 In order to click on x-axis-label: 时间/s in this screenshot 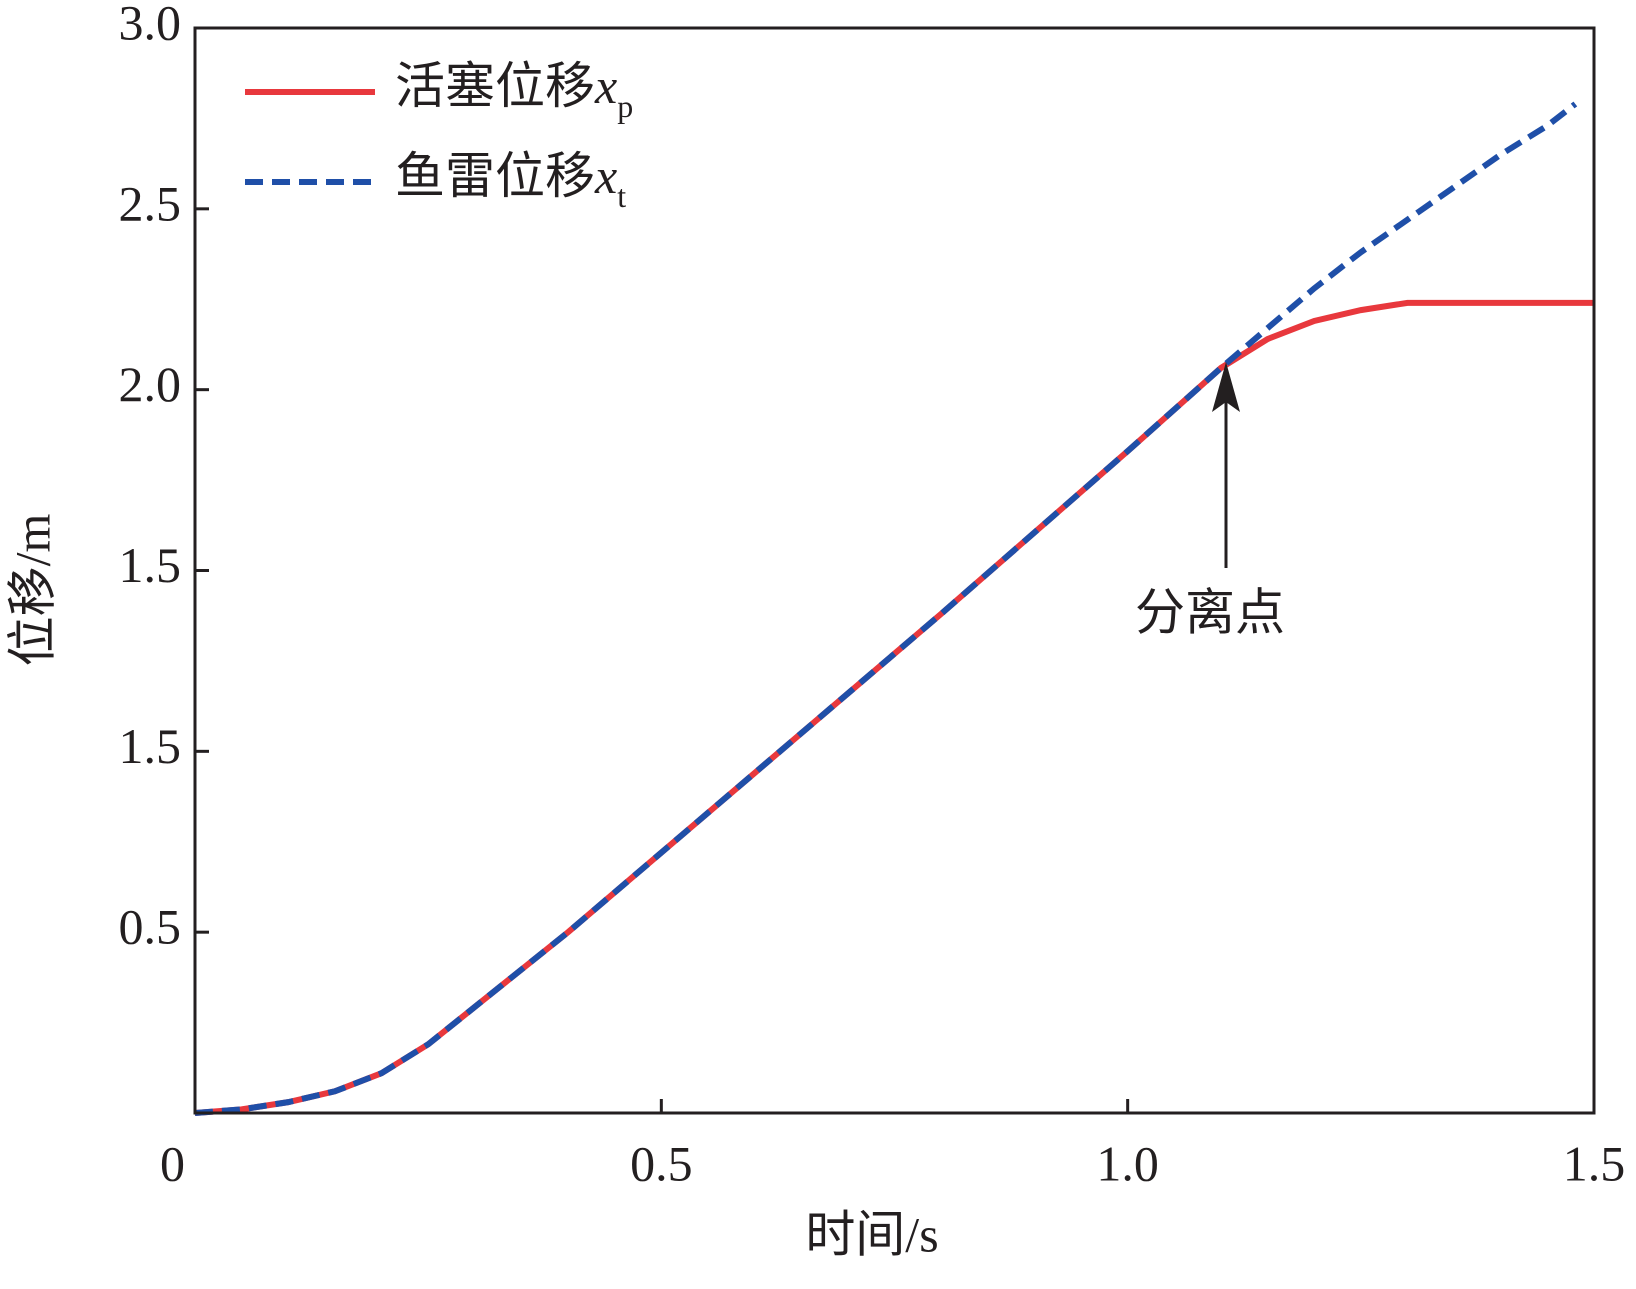, I will do `click(871, 1234)`.